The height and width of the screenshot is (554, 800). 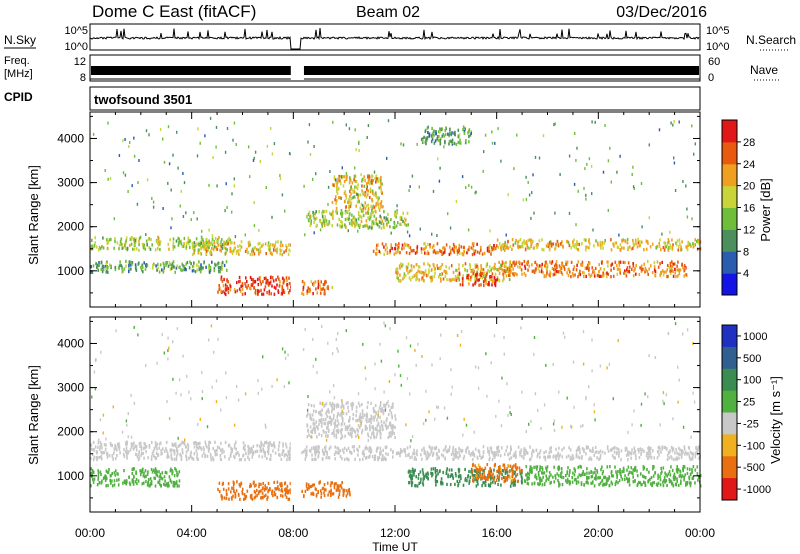 I want to click on plot-title: Dome C East (fitACF), so click(x=174, y=11).